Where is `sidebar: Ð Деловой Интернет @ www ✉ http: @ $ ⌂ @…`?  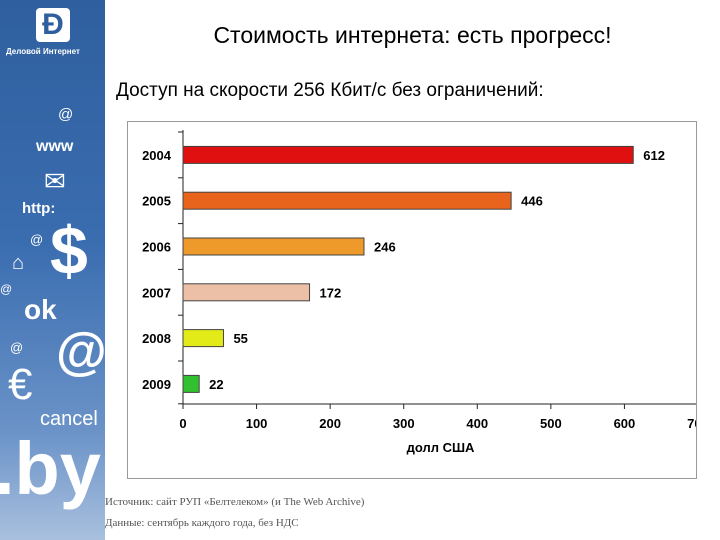
sidebar: Ð Деловой Интернет @ www ✉ http: @ $ ⌂ @… is located at coordinates (52, 270).